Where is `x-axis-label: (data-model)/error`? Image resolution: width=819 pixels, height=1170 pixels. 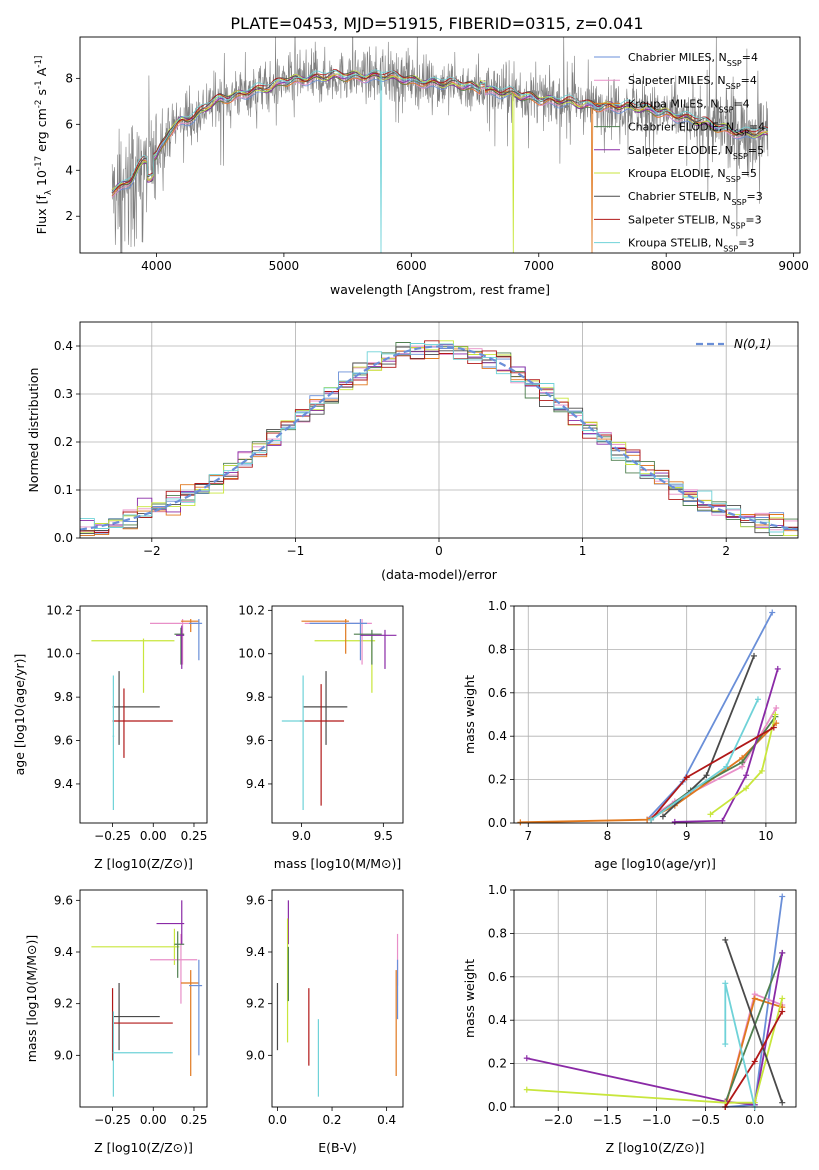 x-axis-label: (data-model)/error is located at coordinates (439, 574).